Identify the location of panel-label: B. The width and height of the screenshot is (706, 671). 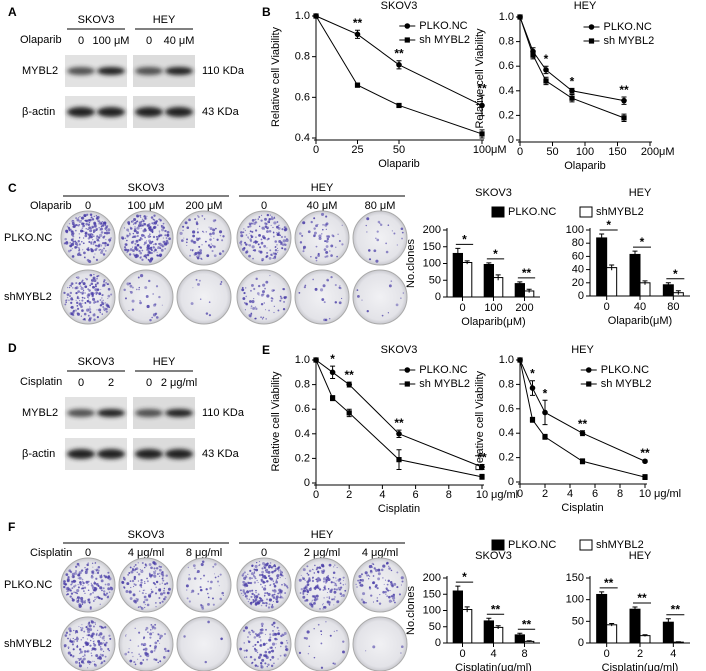
(266, 12).